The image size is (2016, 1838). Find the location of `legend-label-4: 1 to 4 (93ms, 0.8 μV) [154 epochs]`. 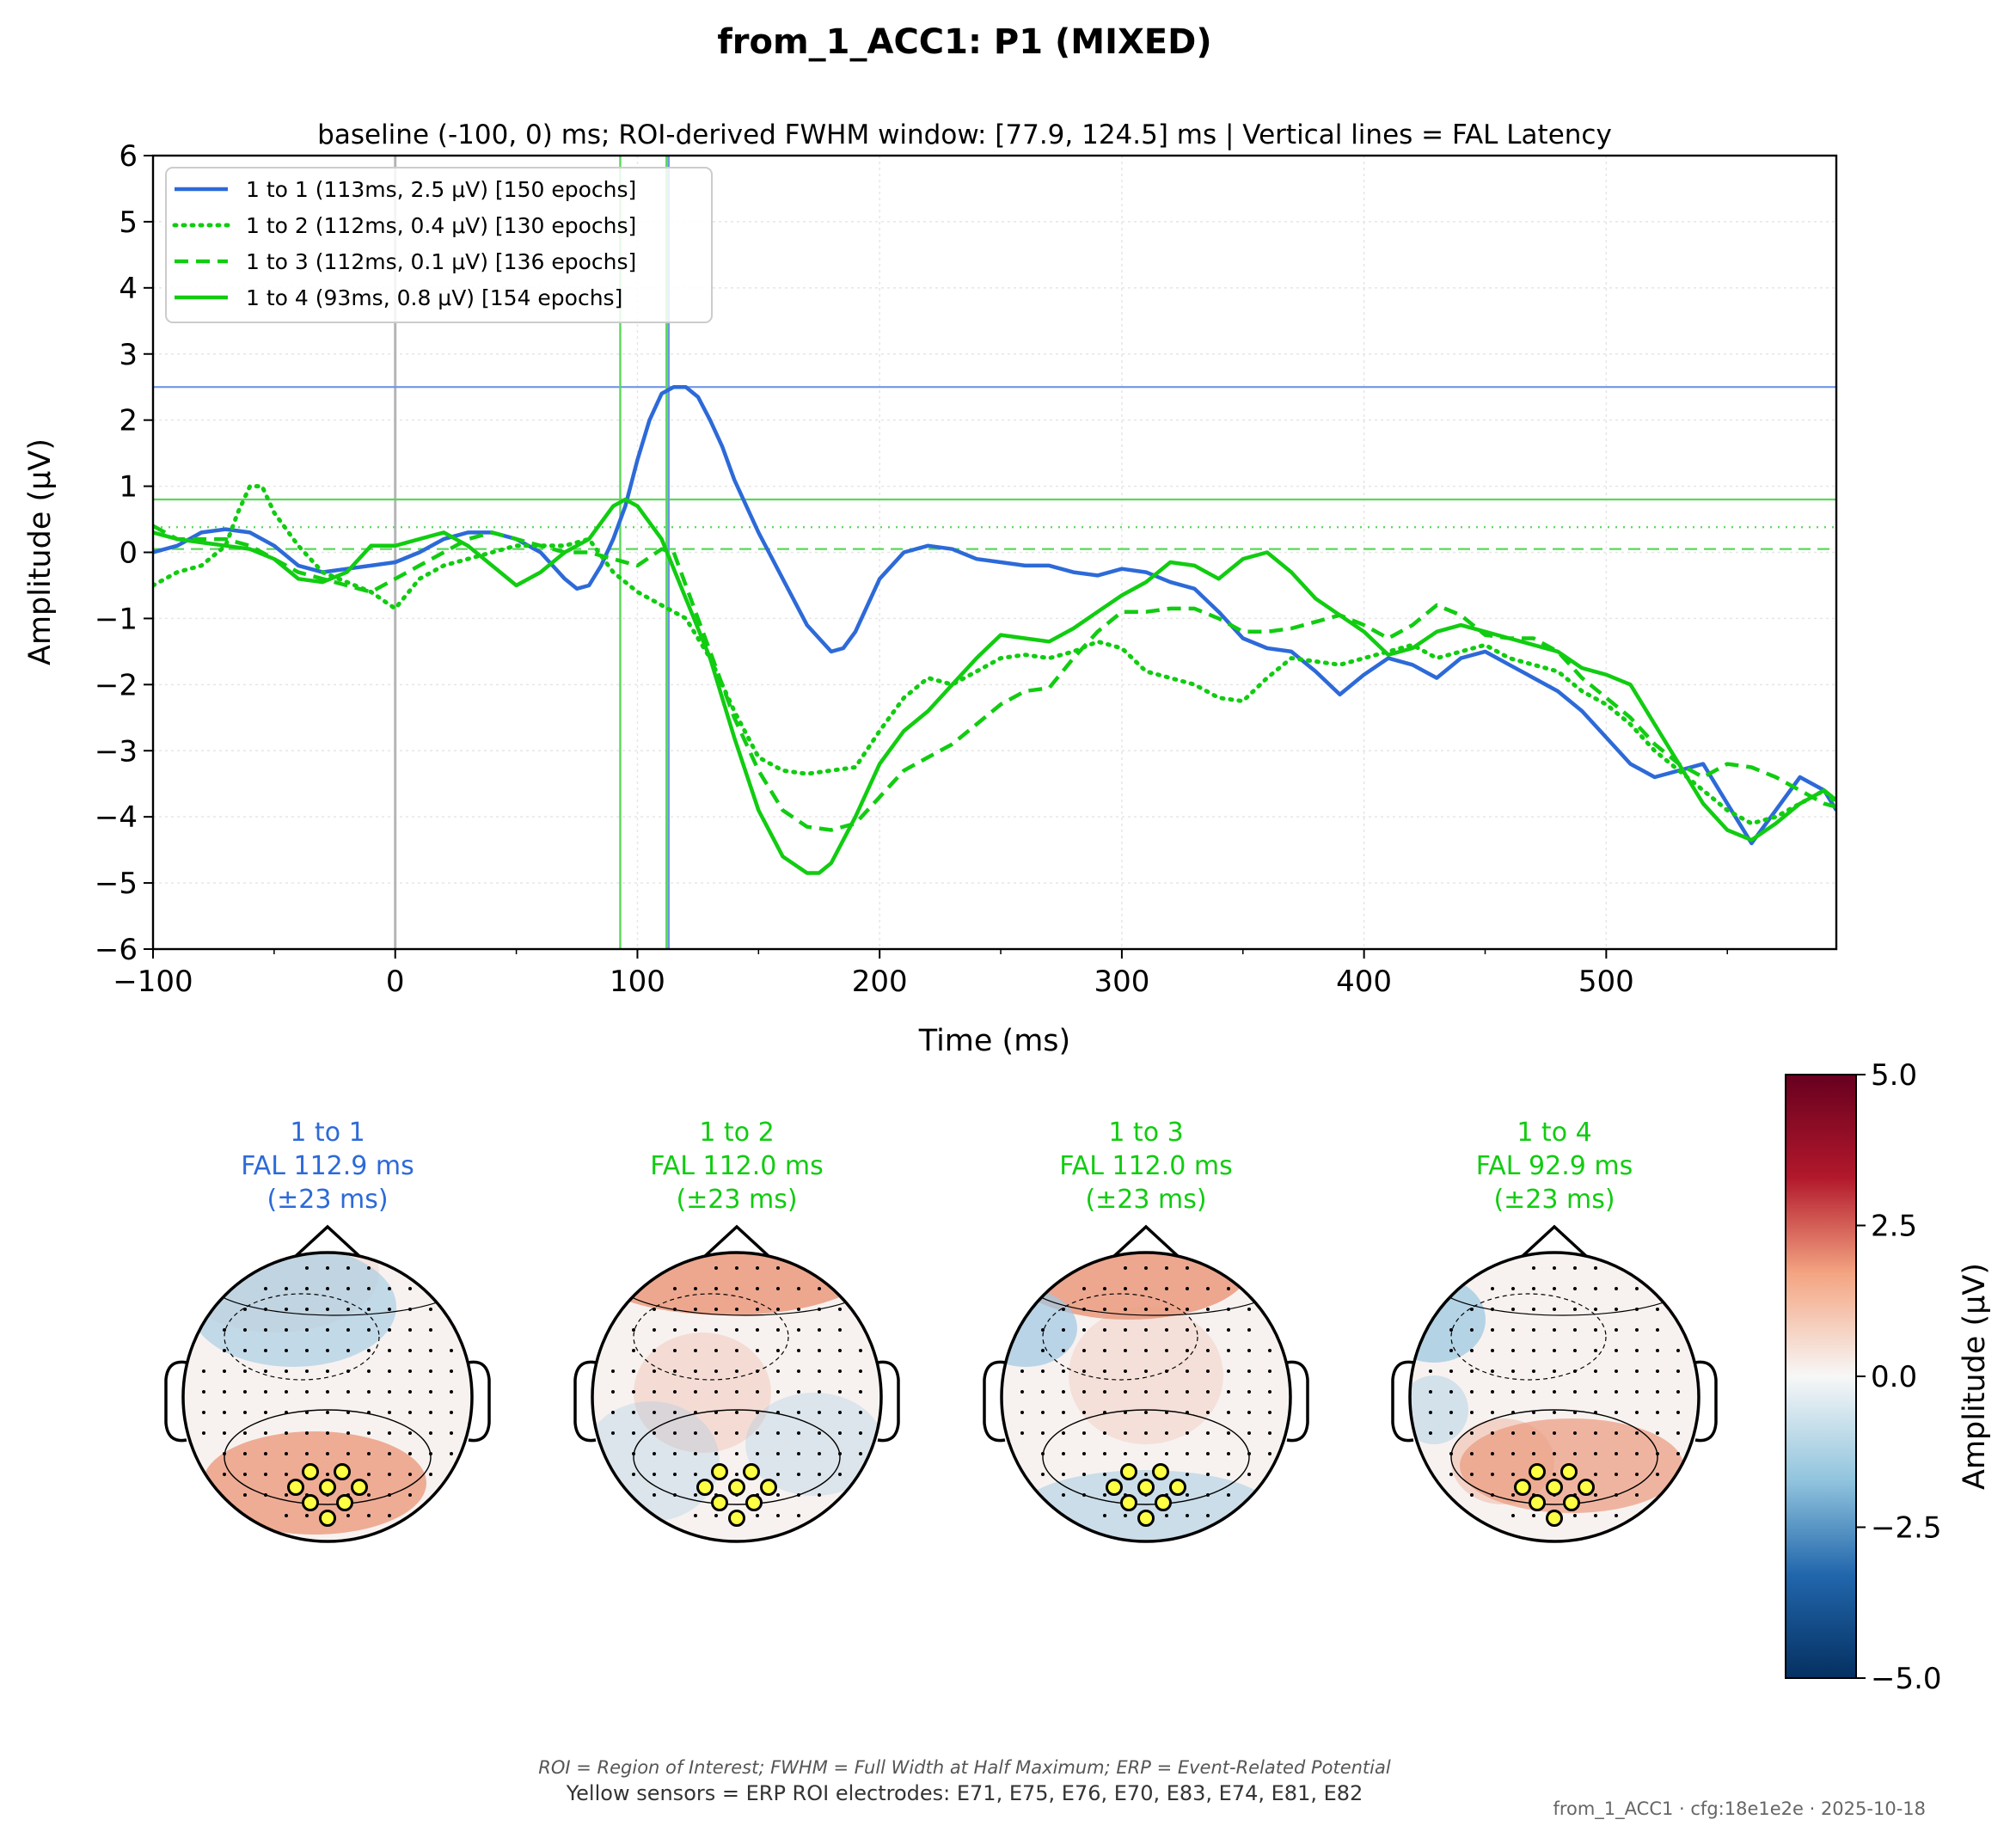

legend-label-4: 1 to 4 (93ms, 0.8 μV) [154 epochs] is located at coordinates (434, 297).